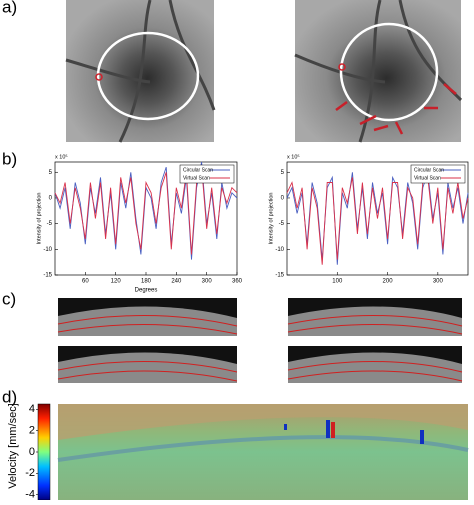  What do you see at coordinates (9, 298) in the screenshot?
I see `panel-label: c)` at bounding box center [9, 298].